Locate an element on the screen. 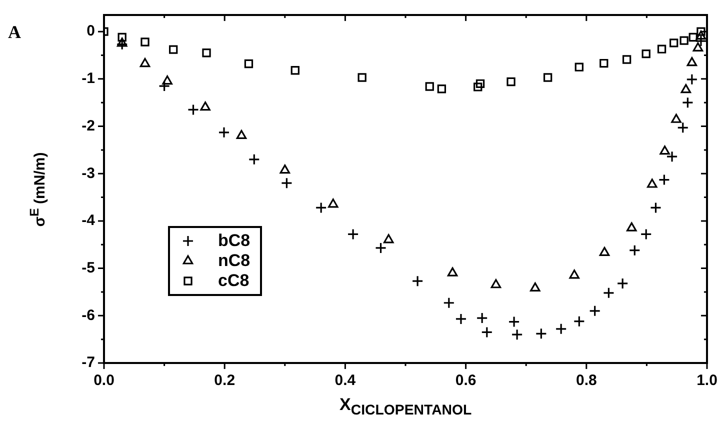 The height and width of the screenshot is (423, 724). y-tick-label: 0 is located at coordinates (90, 31).